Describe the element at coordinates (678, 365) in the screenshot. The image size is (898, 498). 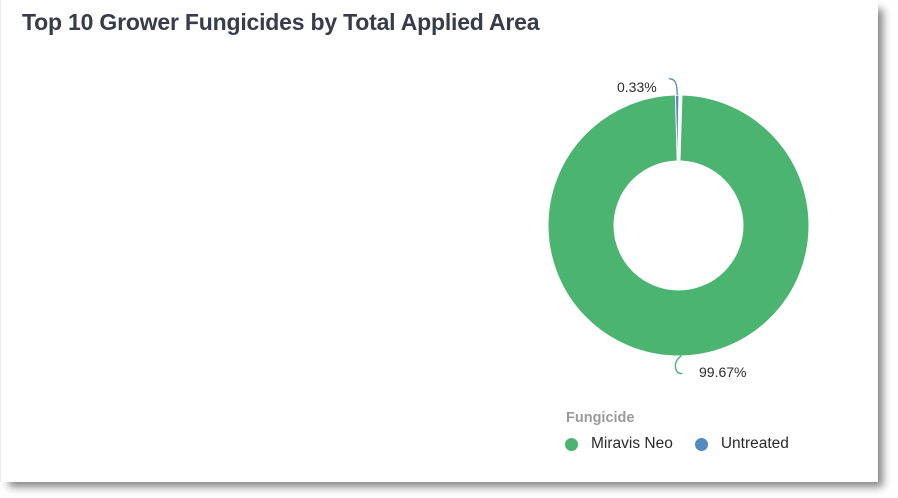
I see `leader-line-miravis-neo` at that location.